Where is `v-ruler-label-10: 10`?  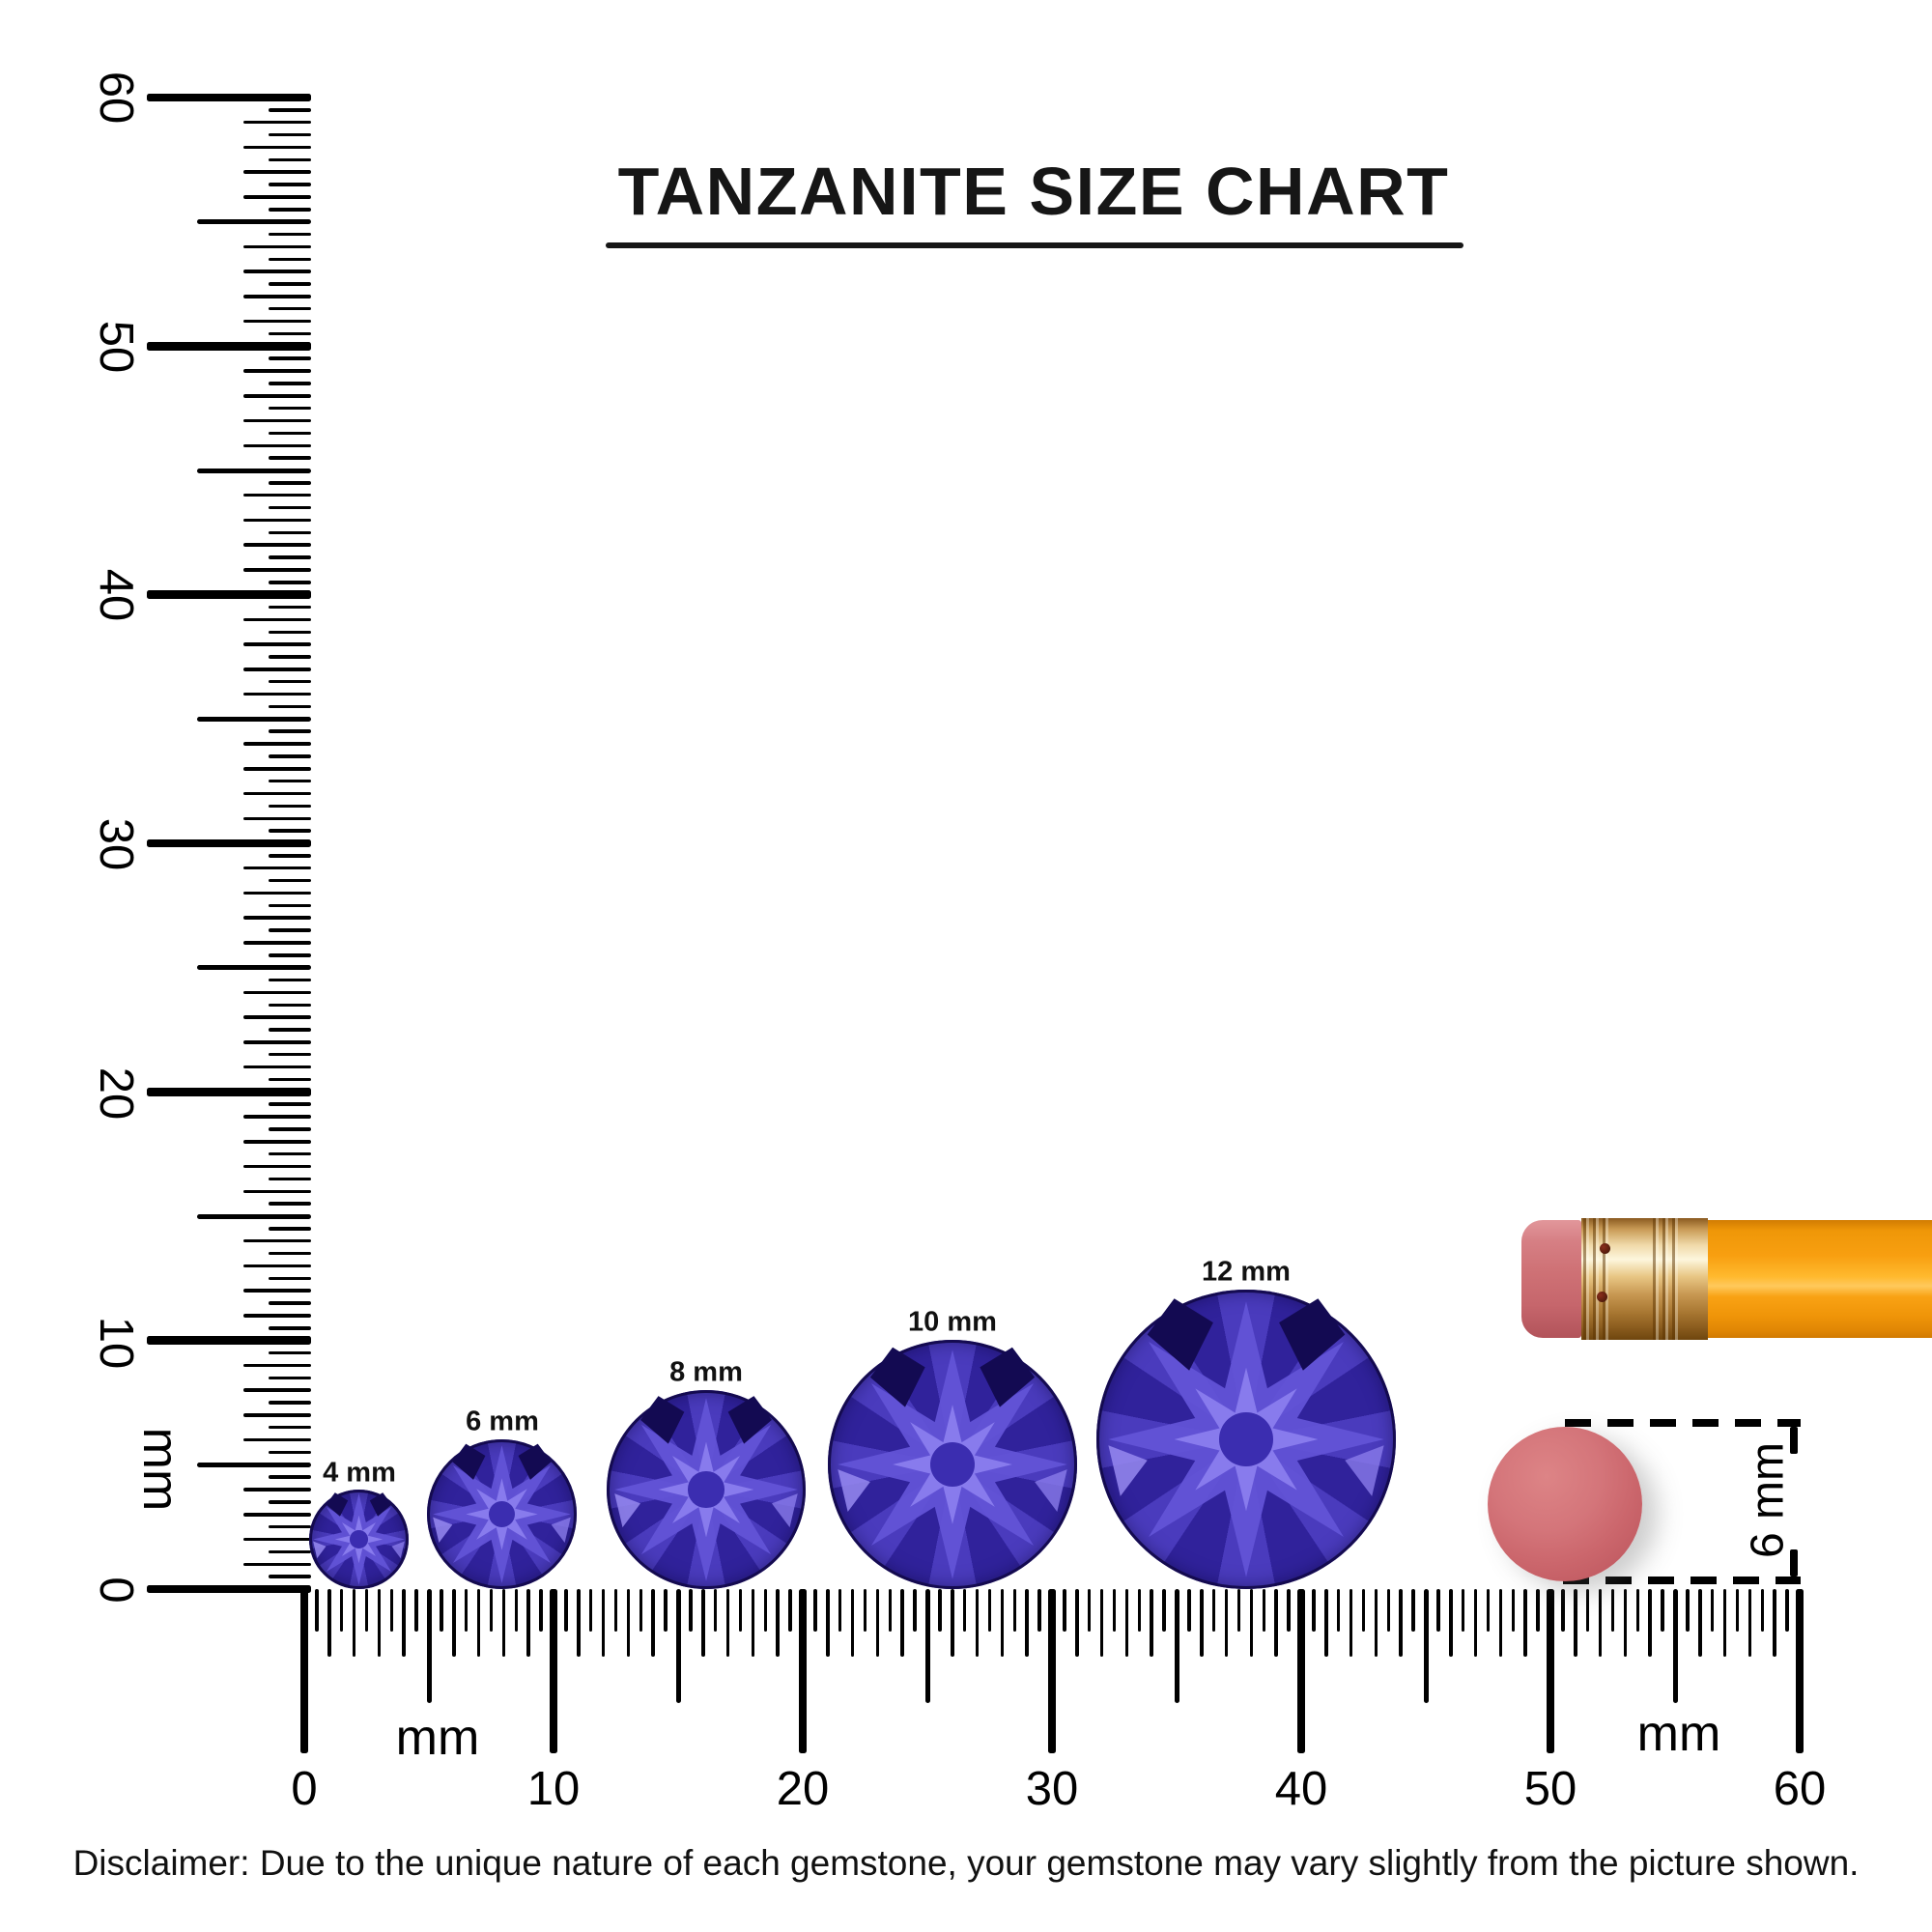
v-ruler-label-10: 10 is located at coordinates (116, 1343).